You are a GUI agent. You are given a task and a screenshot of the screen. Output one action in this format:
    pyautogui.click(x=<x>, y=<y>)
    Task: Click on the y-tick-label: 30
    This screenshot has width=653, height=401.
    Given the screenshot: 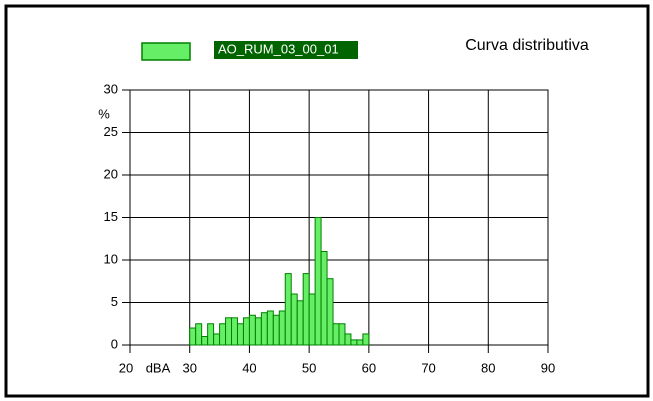 What is the action you would take?
    pyautogui.click(x=111, y=88)
    